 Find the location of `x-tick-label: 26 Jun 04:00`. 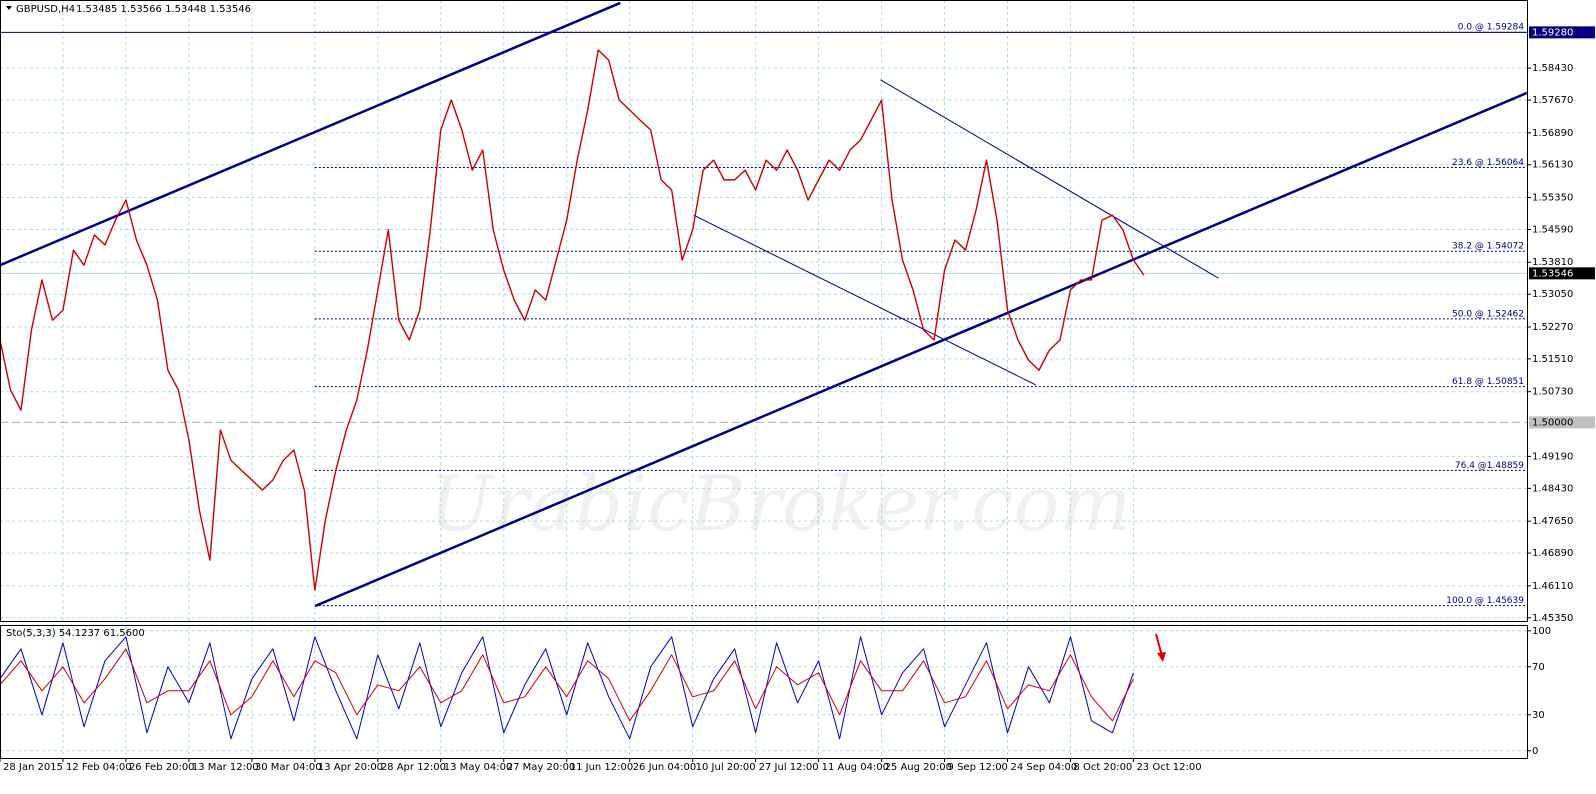

x-tick-label: 26 Jun 04:00 is located at coordinates (665, 767).